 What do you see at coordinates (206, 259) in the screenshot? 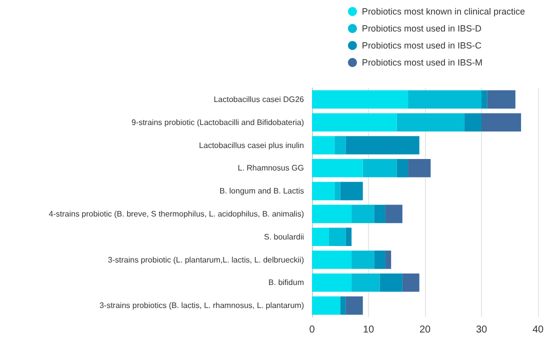
I see `y-tick-label: 3-strains probiotic (L. plantarum,L. lactis, L. delbrueckii)` at bounding box center [206, 259].